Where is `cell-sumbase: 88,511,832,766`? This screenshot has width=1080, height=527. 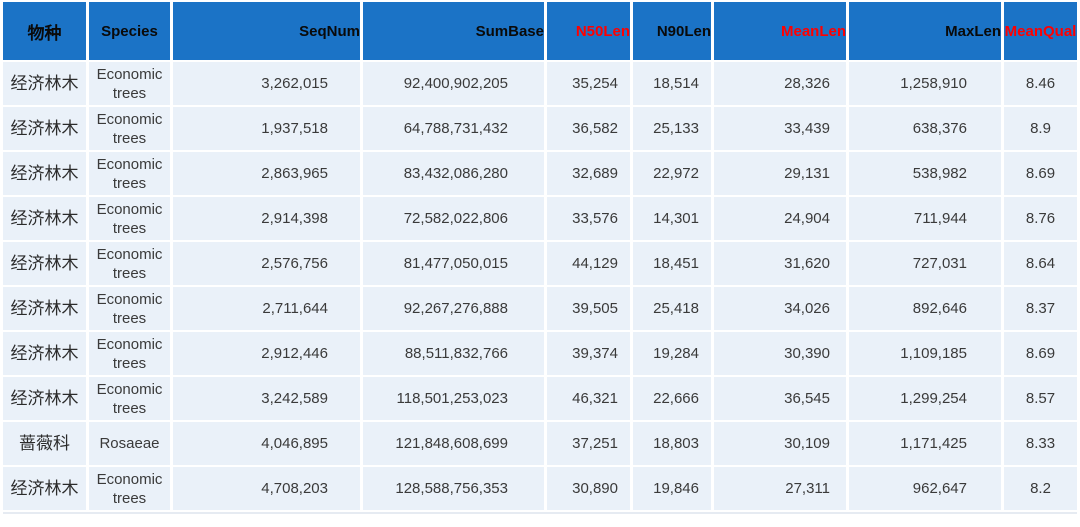
cell-sumbase: 88,511,832,766 is located at coordinates (453, 353).